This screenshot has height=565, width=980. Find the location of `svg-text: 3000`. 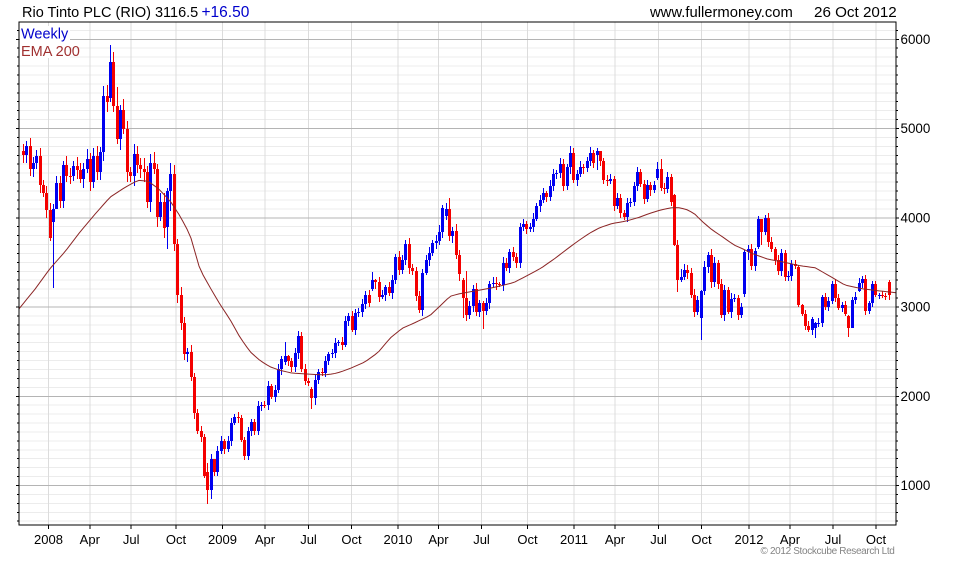

svg-text: 3000 is located at coordinates (916, 307).